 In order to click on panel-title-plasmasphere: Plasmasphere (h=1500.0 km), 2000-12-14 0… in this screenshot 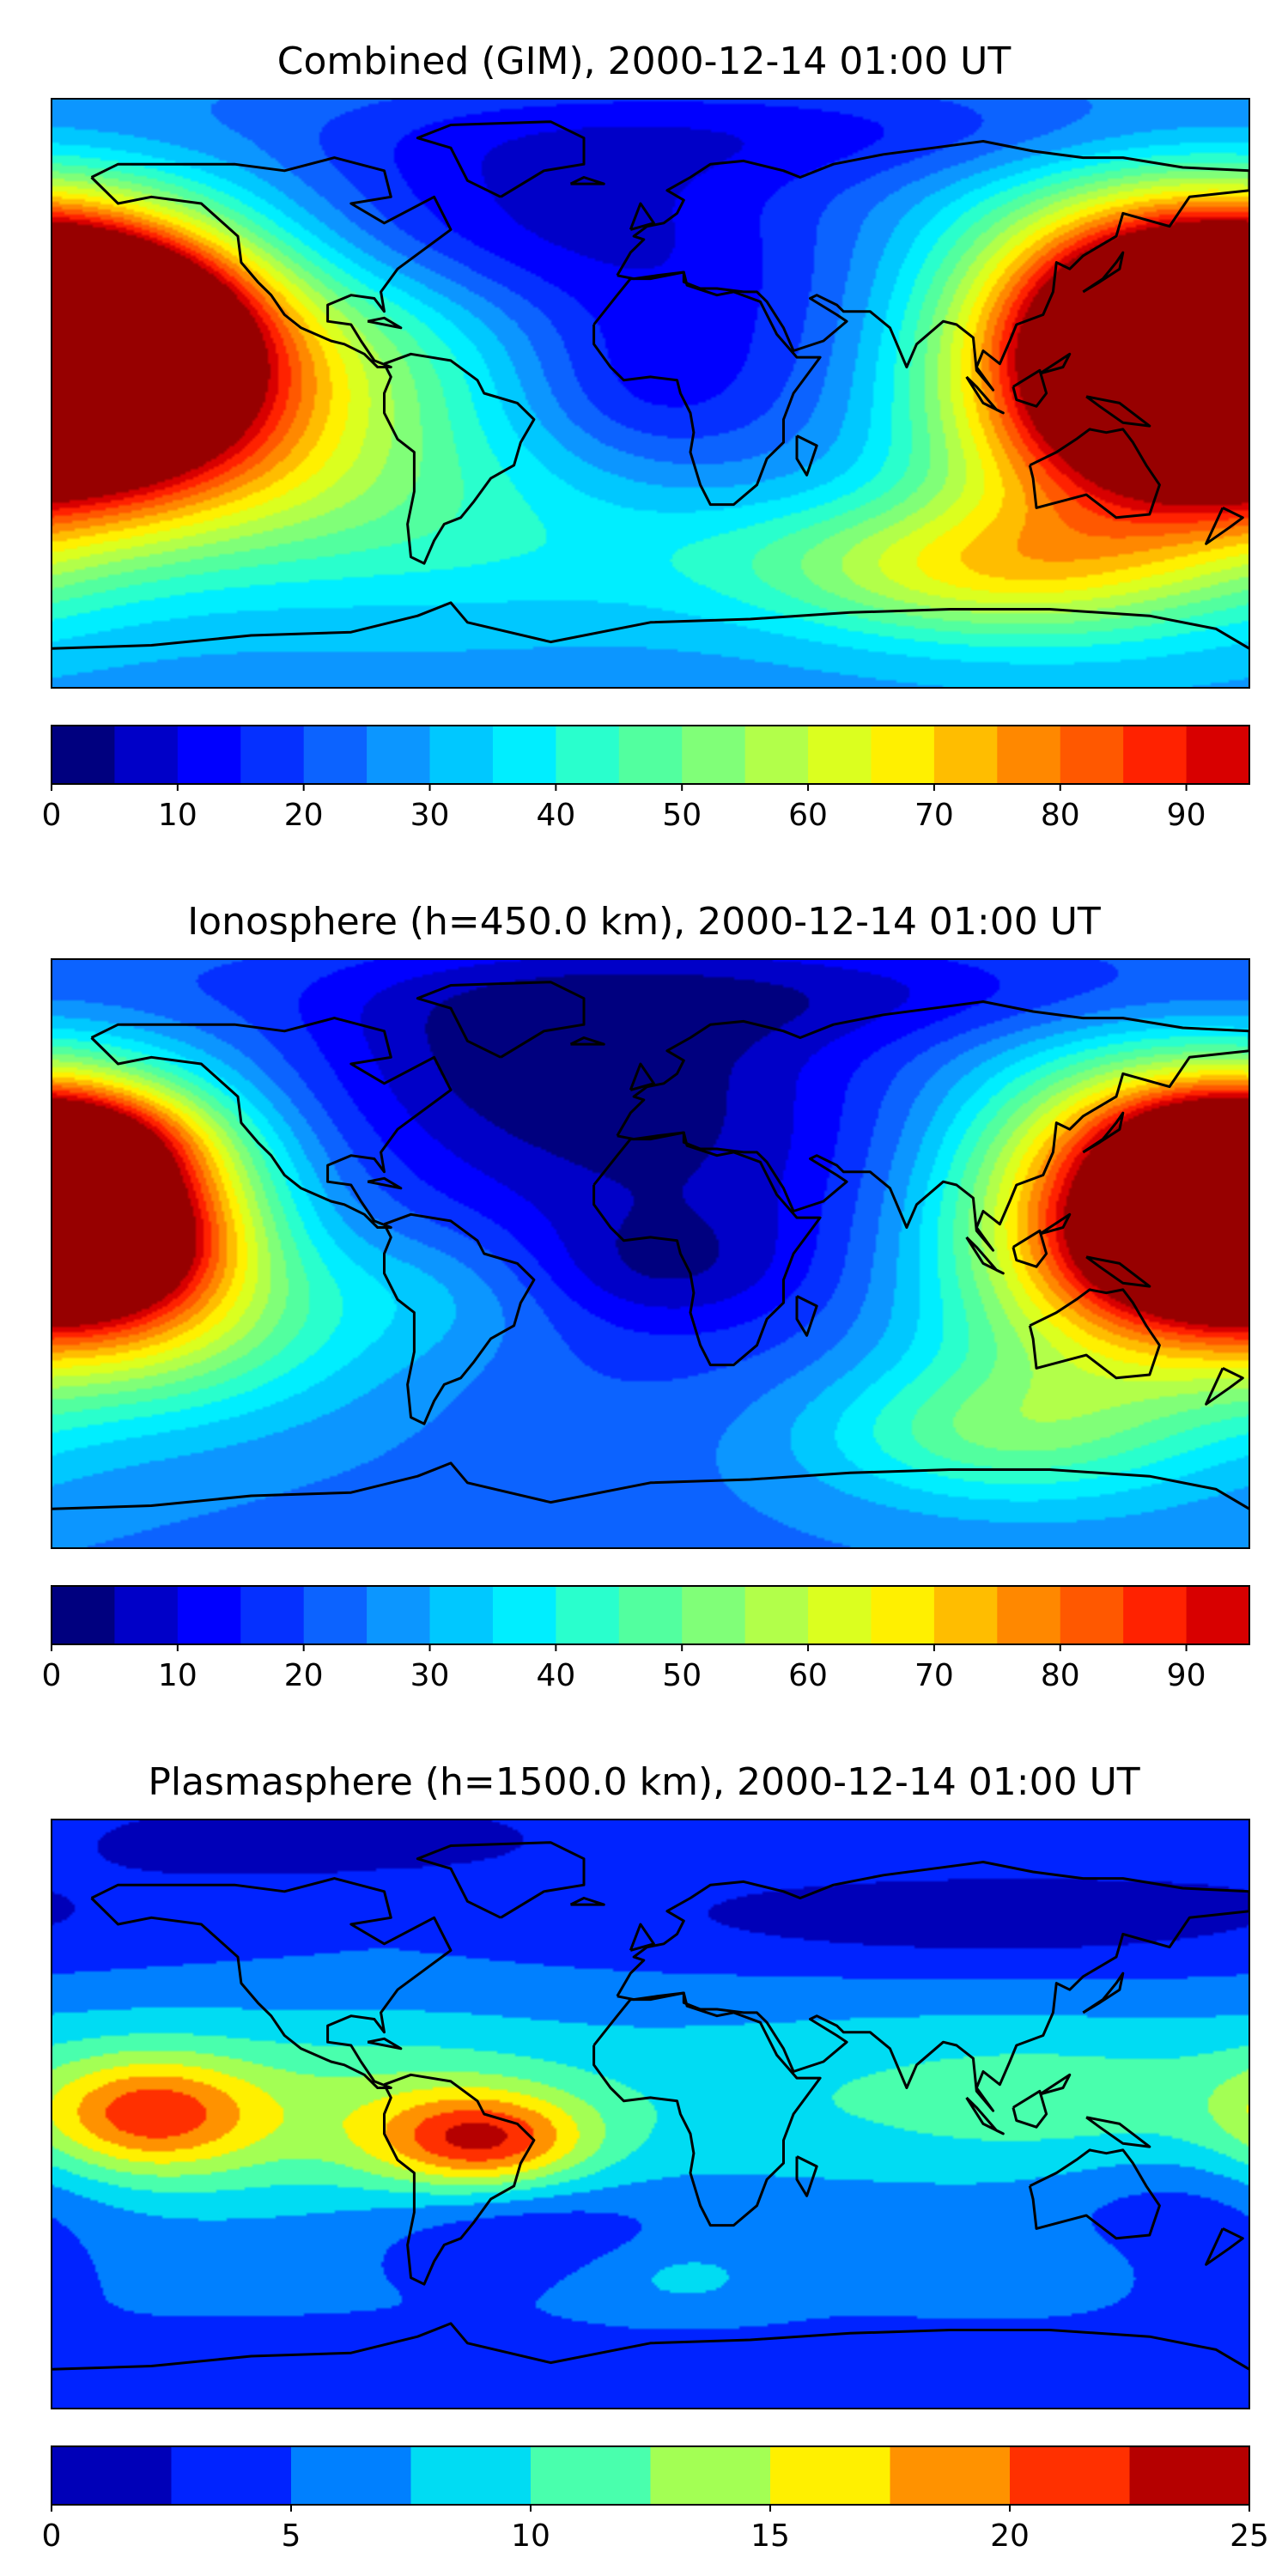, I will do `click(644, 1782)`.